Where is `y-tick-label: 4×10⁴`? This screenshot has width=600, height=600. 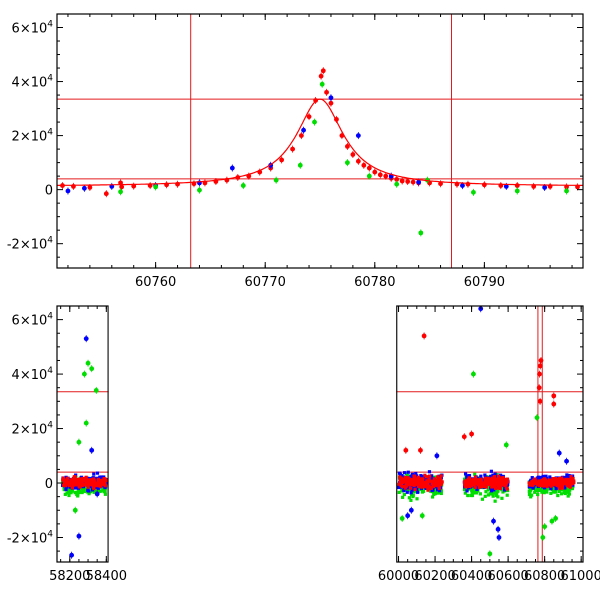
y-tick-label: 4×10⁴ is located at coordinates (33, 374).